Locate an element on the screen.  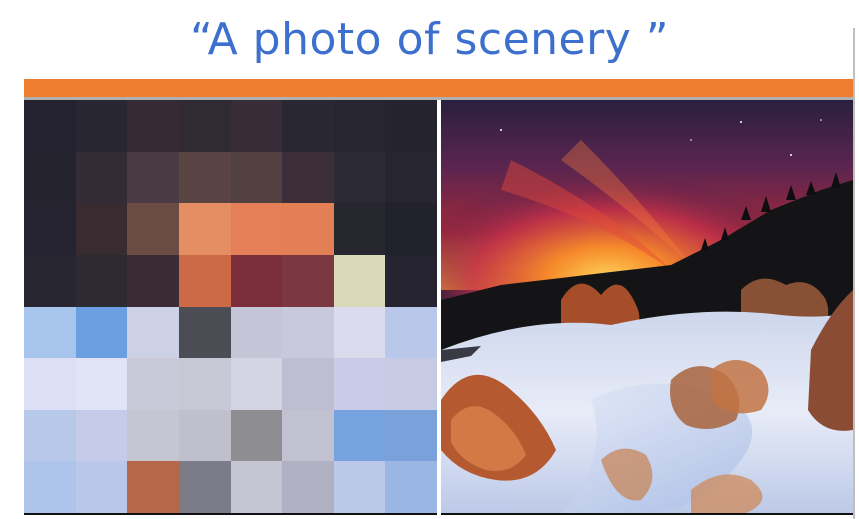
page-title: “A photo of scenery ” is located at coordinates (429, 39).